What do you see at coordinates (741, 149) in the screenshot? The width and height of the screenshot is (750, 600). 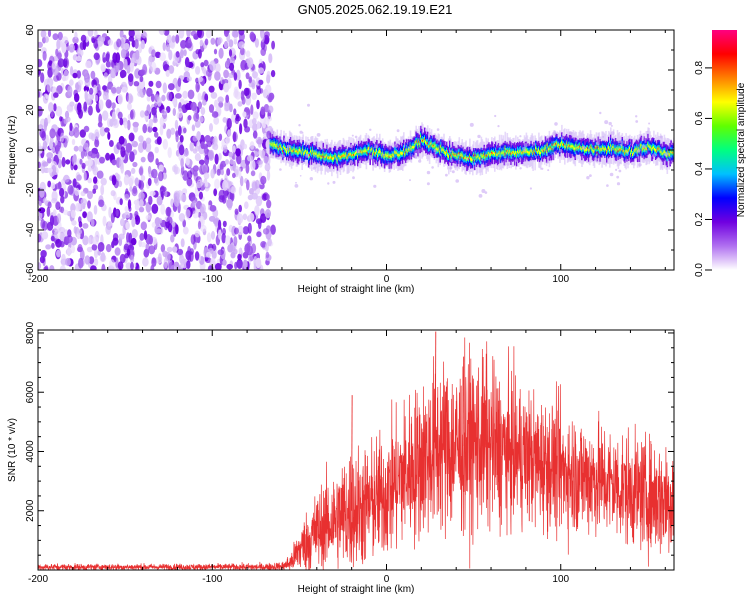 I see `colorbar-label: Normalized spectral amplitude` at bounding box center [741, 149].